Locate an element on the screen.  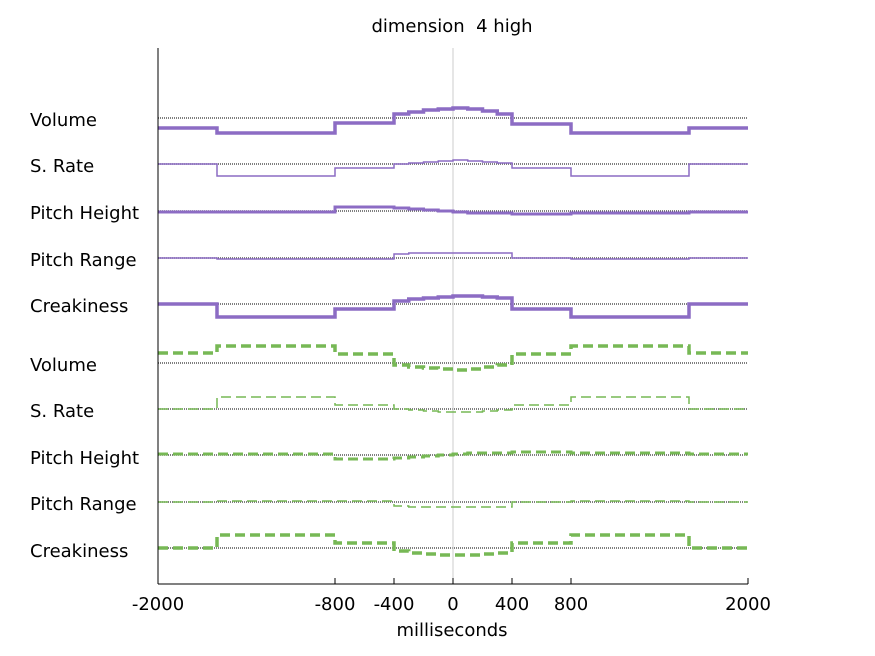
series-line-2-pitch-height is located at coordinates (453, 455).